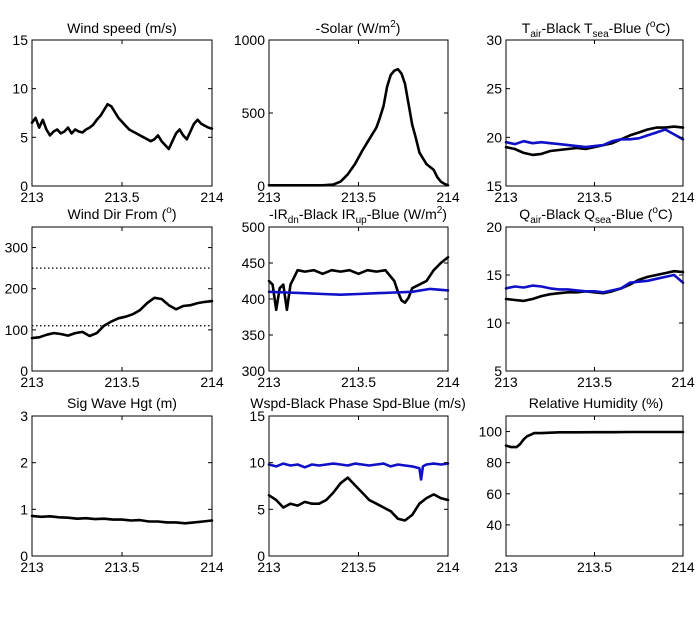 This screenshot has height=626, width=700. Describe the element at coordinates (17, 289) in the screenshot. I see `y-tick-label: 200` at that location.